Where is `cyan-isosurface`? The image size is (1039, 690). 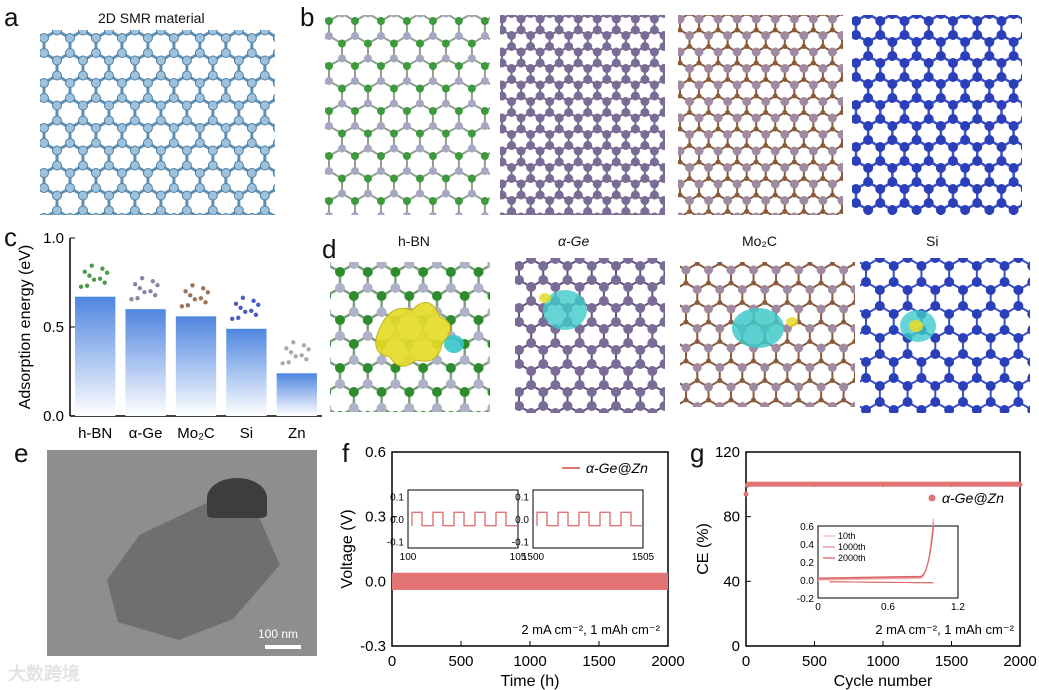
cyan-isosurface is located at coordinates (758, 328).